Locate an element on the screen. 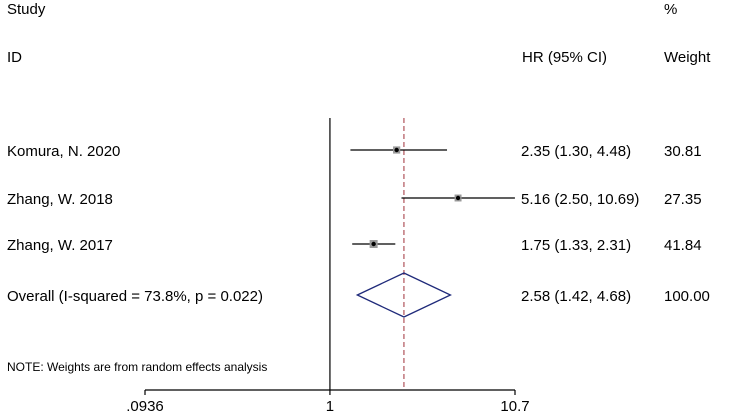 The height and width of the screenshot is (416, 742). x-tick-label: 10.7 is located at coordinates (514, 406).